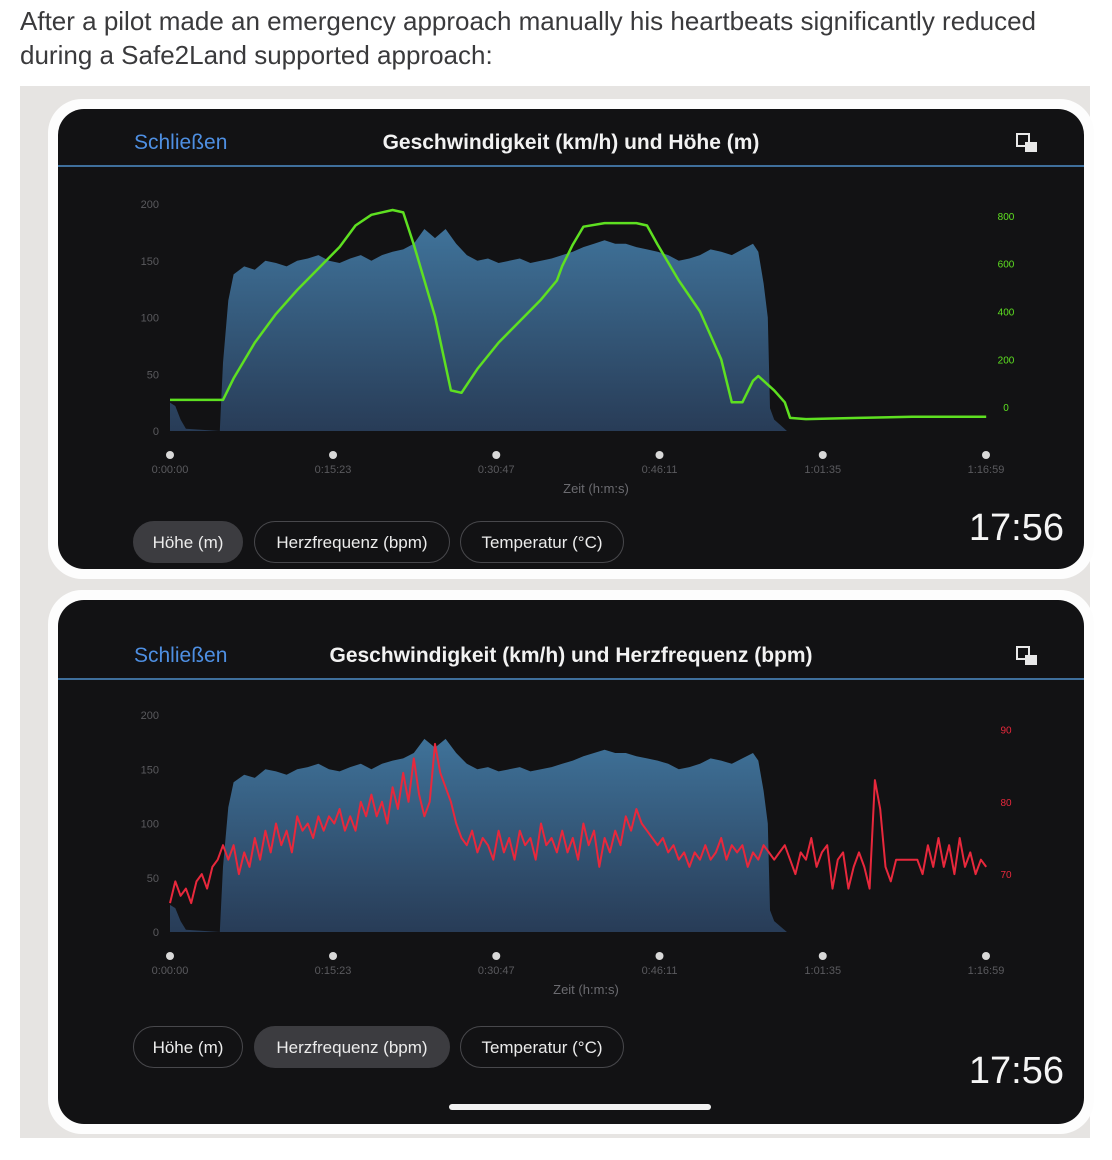  Describe the element at coordinates (580, 1107) in the screenshot. I see `home-indicator` at that location.